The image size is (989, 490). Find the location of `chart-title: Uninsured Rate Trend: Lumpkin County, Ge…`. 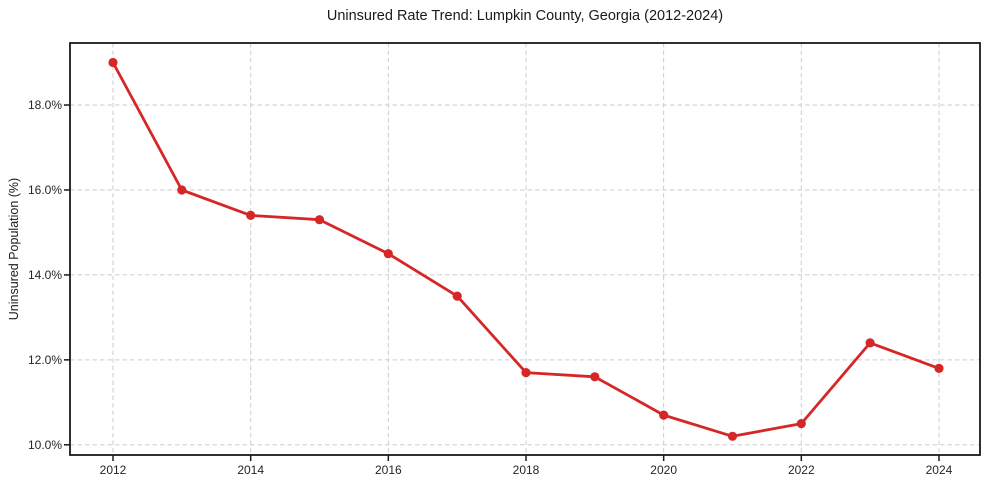

chart-title: Uninsured Rate Trend: Lumpkin County, Ge… is located at coordinates (525, 16).